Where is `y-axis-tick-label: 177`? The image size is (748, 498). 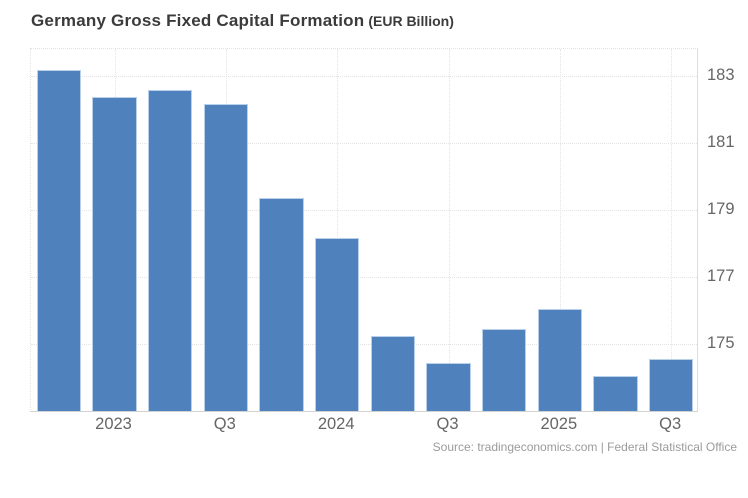 y-axis-tick-label: 177 is located at coordinates (721, 276).